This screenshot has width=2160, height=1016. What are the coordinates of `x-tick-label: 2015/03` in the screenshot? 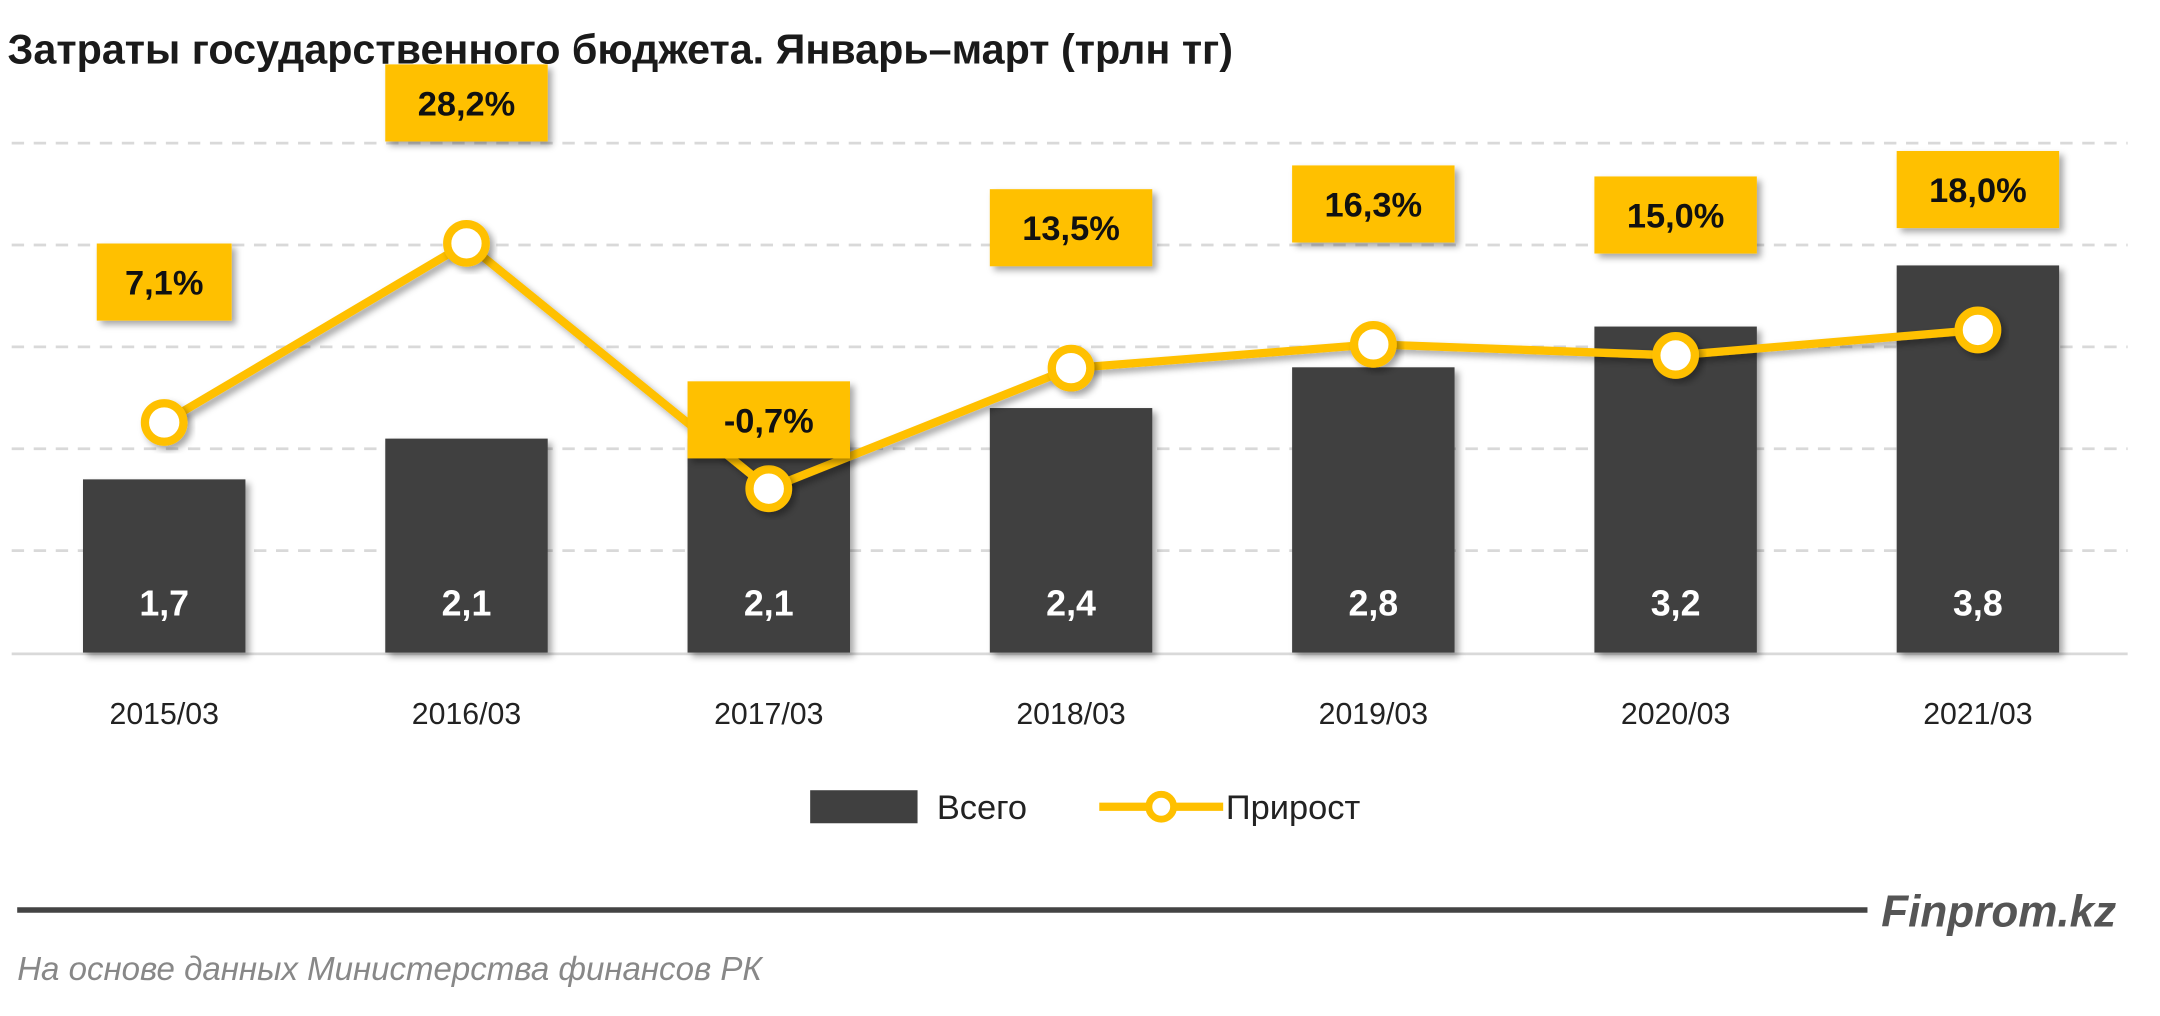 It's located at (164, 714).